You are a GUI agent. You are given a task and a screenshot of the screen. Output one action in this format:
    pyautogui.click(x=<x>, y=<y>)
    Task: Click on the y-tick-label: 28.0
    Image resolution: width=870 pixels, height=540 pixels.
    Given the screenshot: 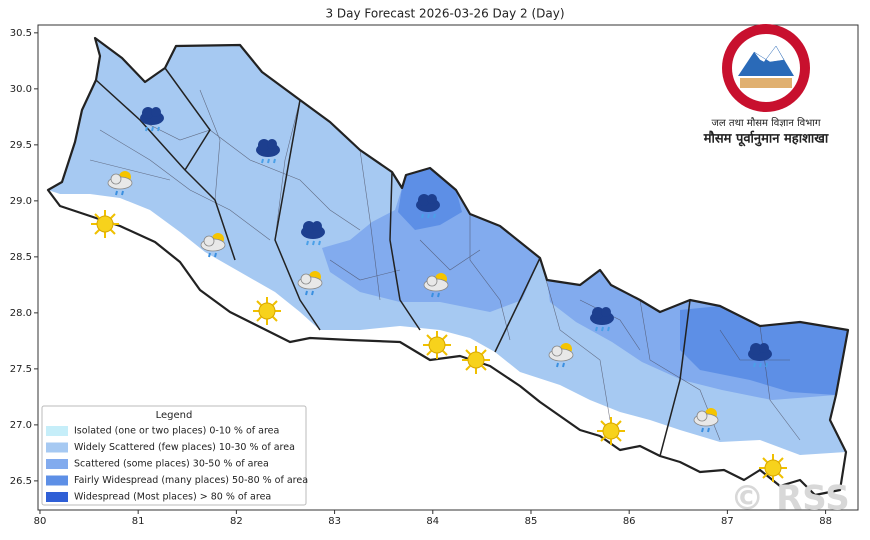 What is the action you would take?
    pyautogui.click(x=21, y=313)
    